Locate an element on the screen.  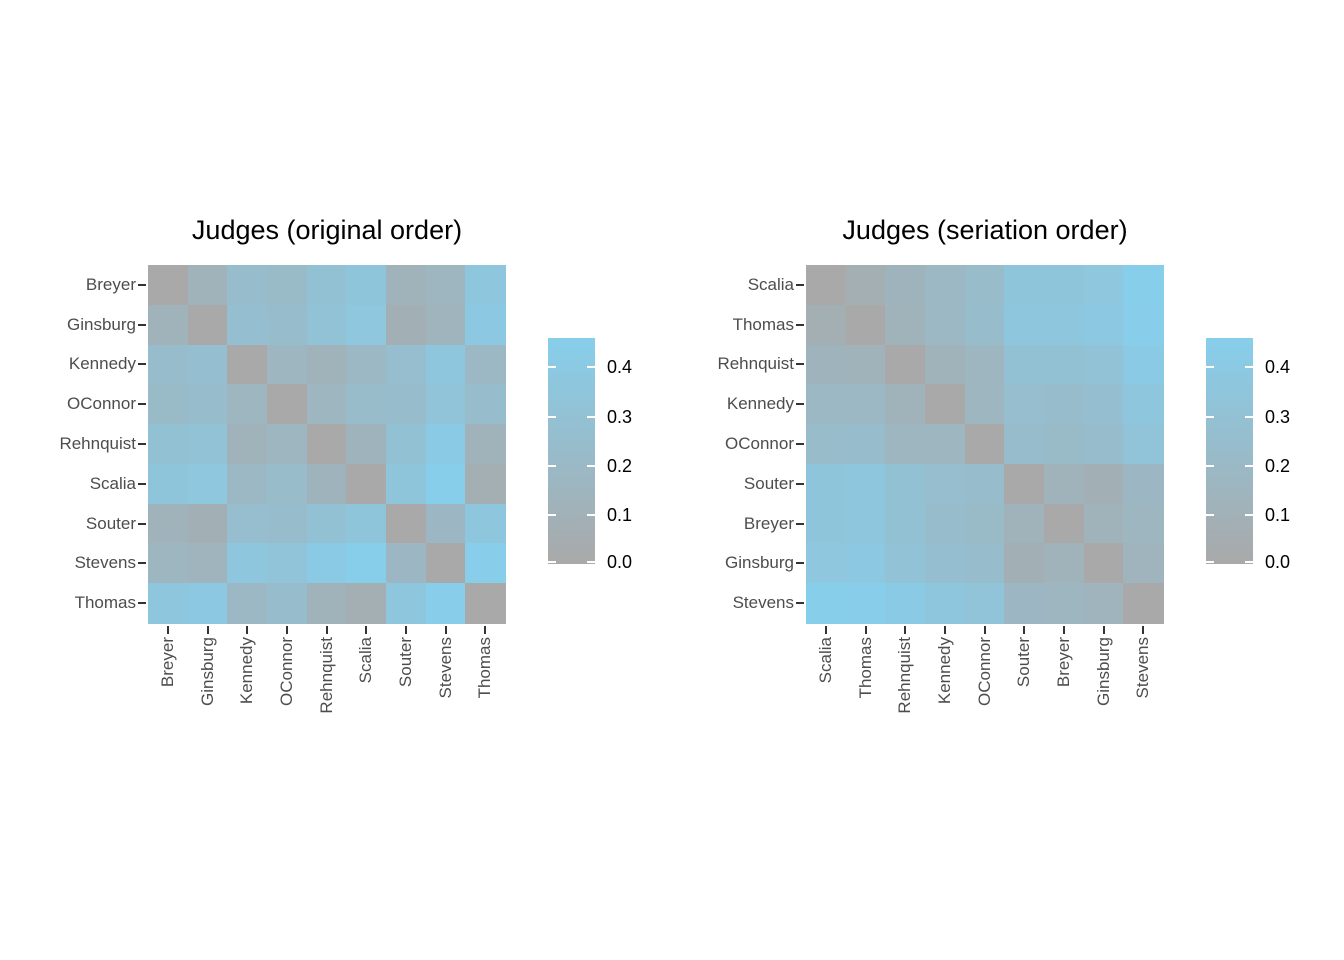
y-axis-label: Breyer is located at coordinates (768, 523).